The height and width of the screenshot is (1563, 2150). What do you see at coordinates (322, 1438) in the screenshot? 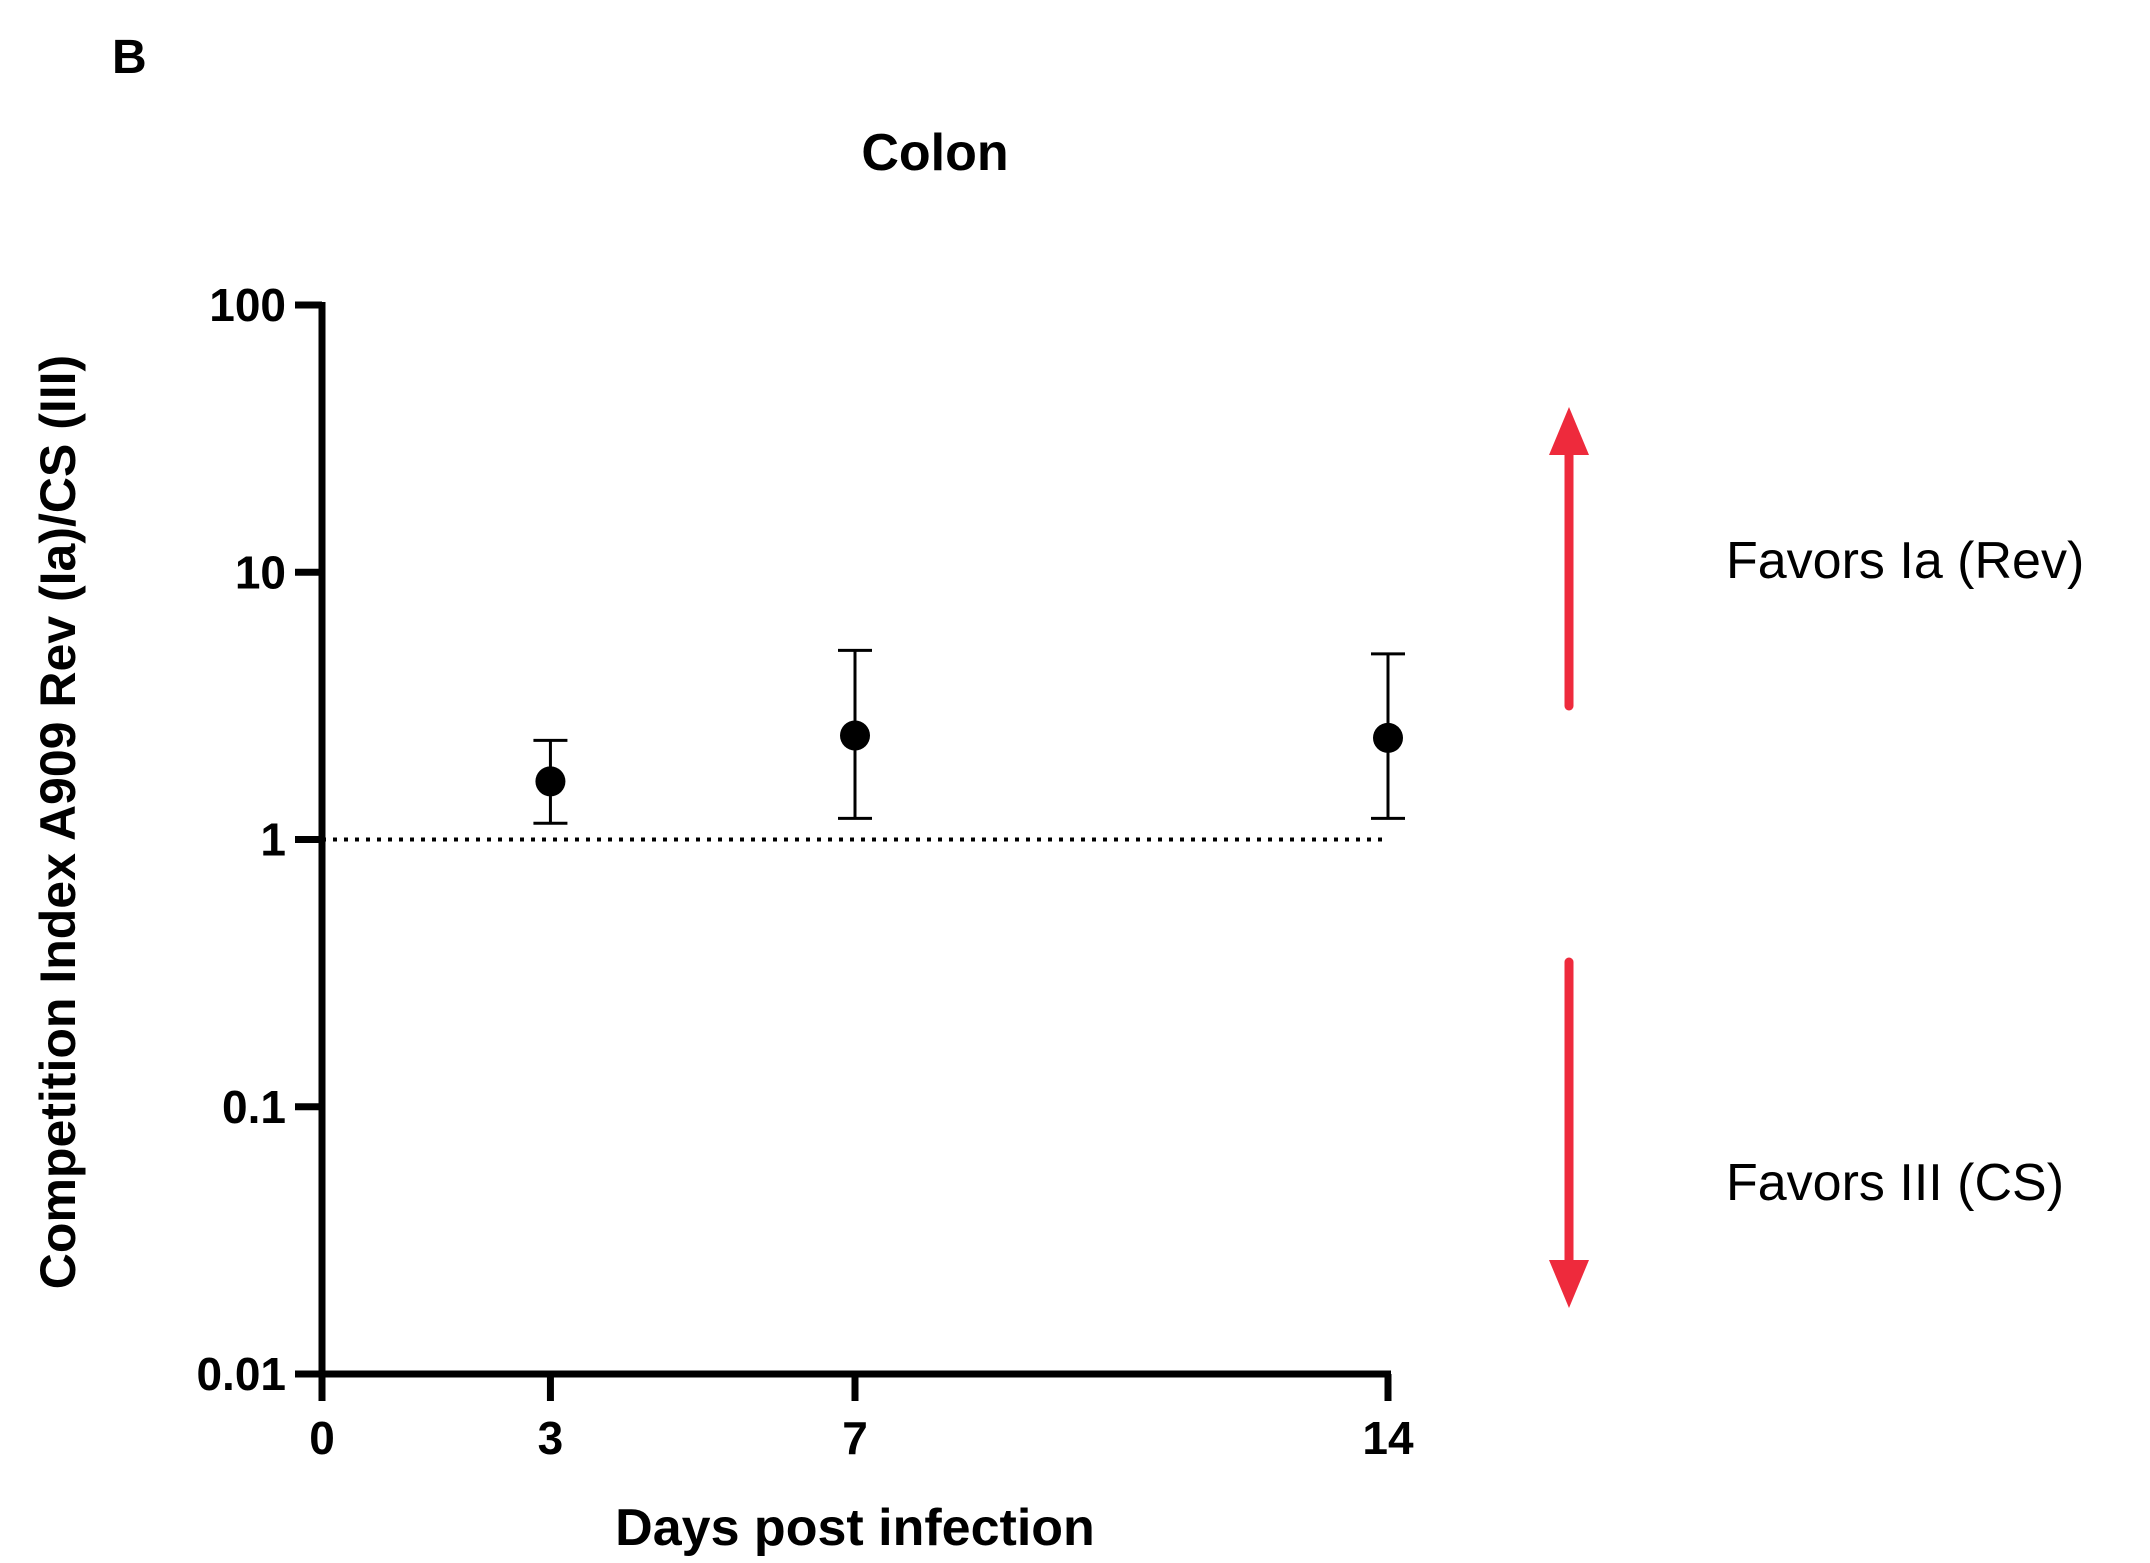
I see `x-tick-label: 0` at bounding box center [322, 1438].